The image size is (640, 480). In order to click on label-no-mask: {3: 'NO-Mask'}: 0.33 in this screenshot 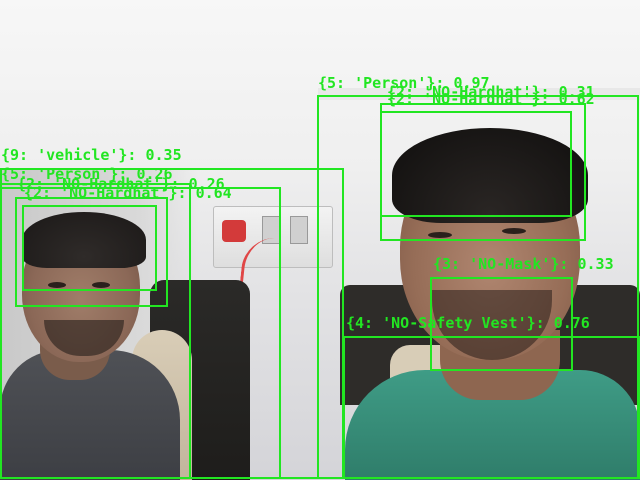, I will do `click(523, 264)`.